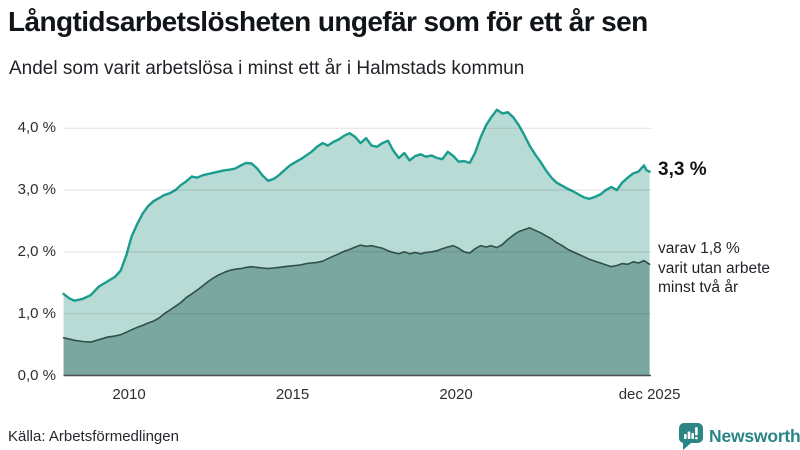 The height and width of the screenshot is (450, 800). I want to click on x-axis-tick-label: 2010, so click(129, 394).